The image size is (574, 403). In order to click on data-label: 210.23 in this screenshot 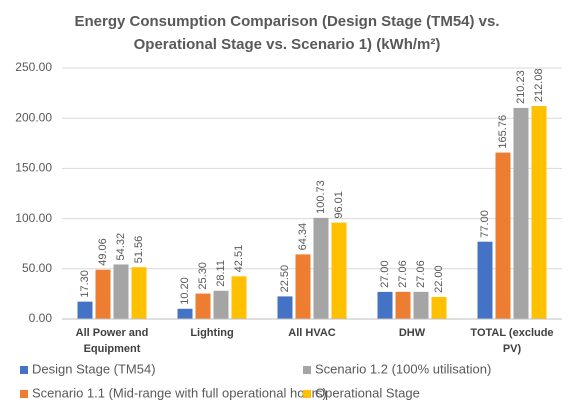, I will do `click(521, 87)`.